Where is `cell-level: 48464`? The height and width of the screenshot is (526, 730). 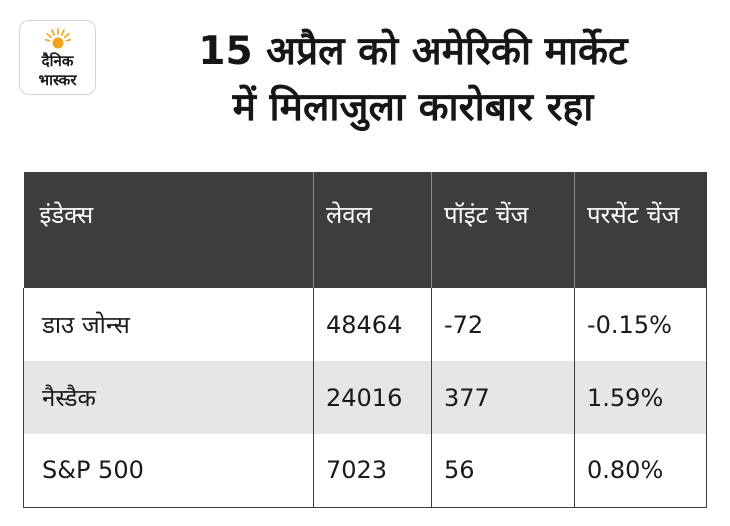 cell-level: 48464 is located at coordinates (372, 324).